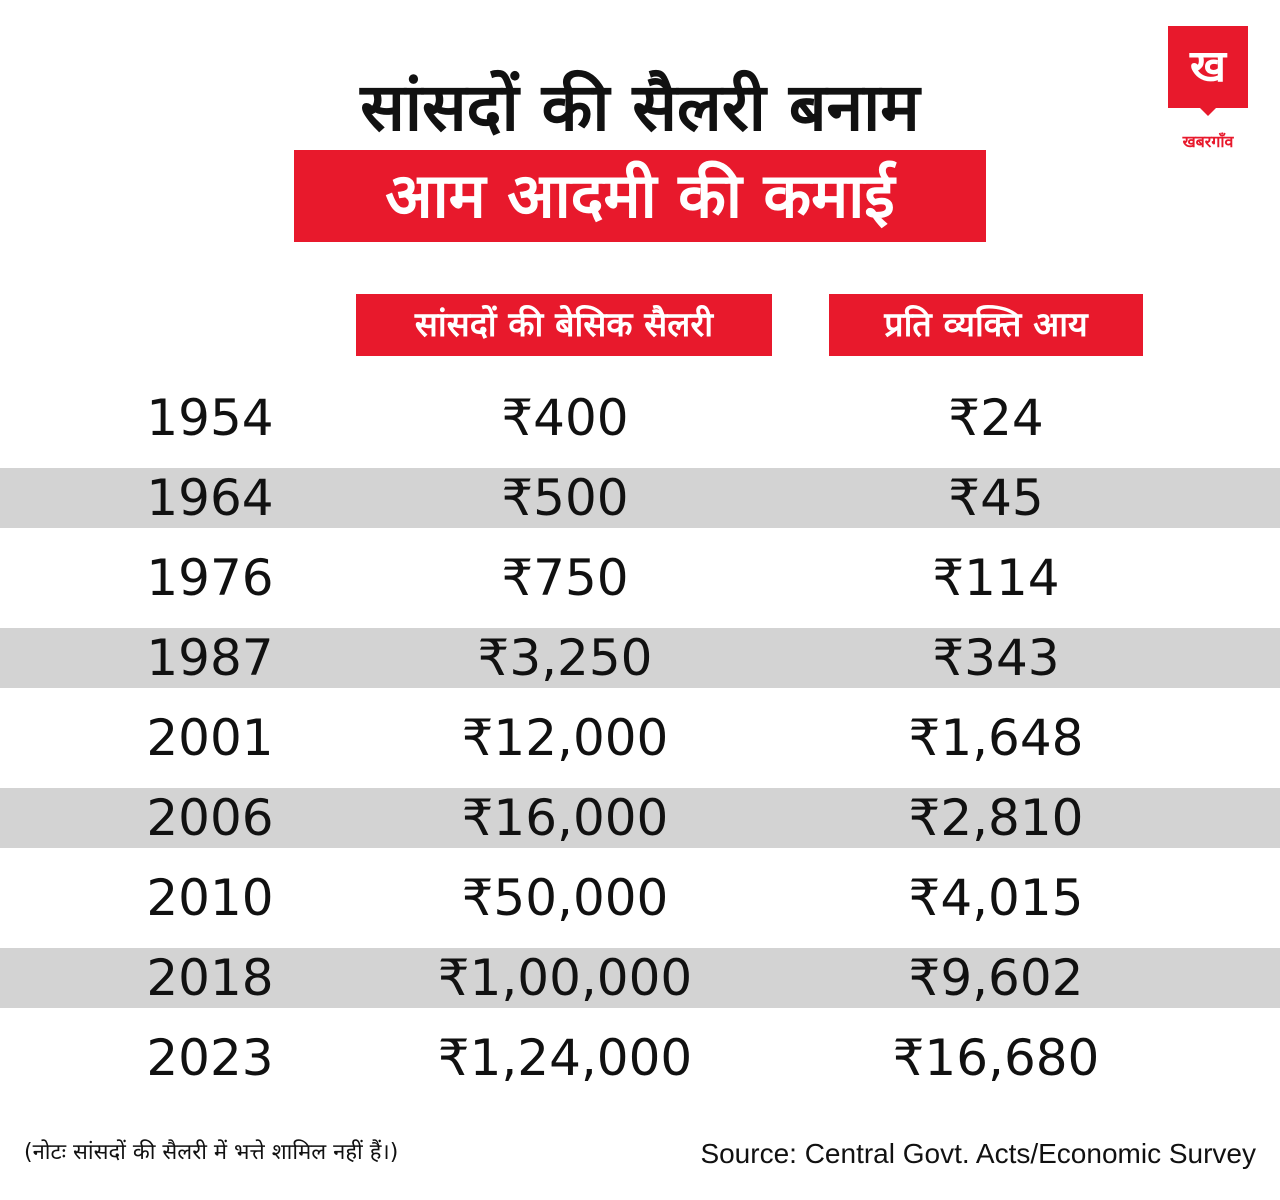 This screenshot has height=1200, width=1280. What do you see at coordinates (1208, 111) in the screenshot?
I see `logo-speech-tail` at bounding box center [1208, 111].